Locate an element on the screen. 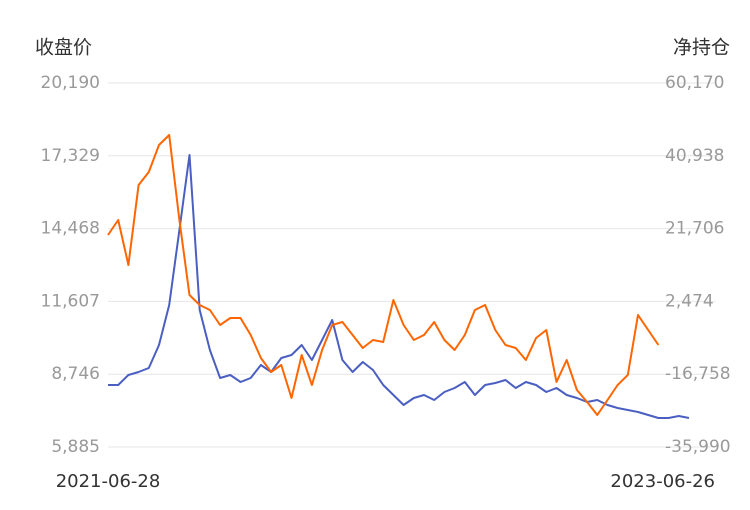 The image size is (750, 510). y-tick-label: 11,607 is located at coordinates (70, 301).